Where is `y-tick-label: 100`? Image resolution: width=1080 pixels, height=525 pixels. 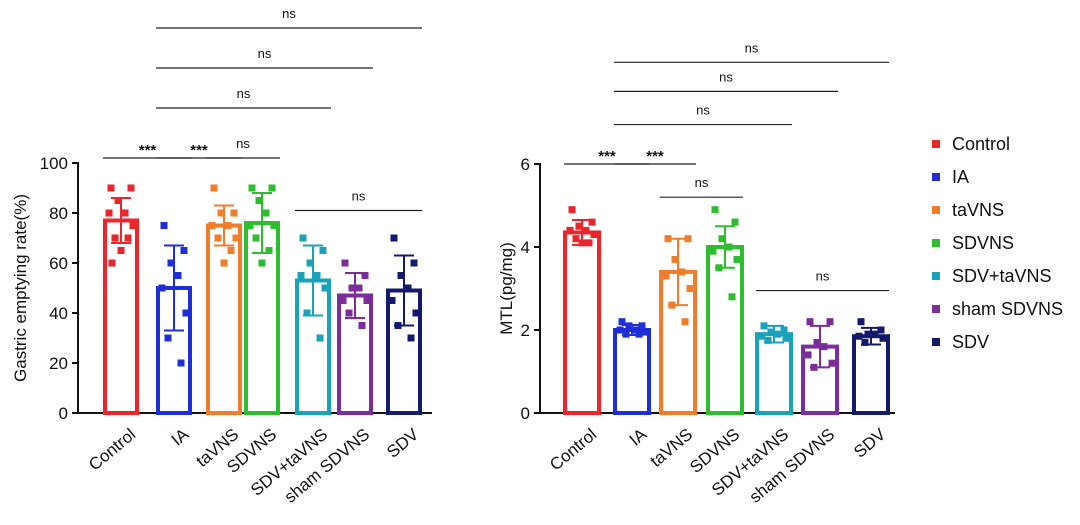
y-tick-label: 100 is located at coordinates (54, 163).